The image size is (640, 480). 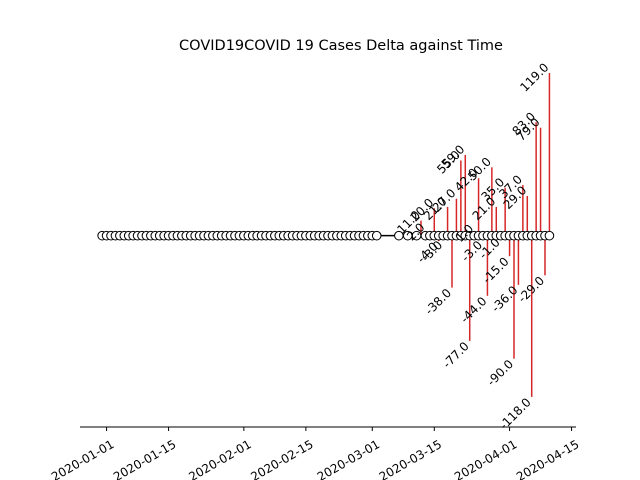 I want to click on data-label: -44.0, so click(x=474, y=310).